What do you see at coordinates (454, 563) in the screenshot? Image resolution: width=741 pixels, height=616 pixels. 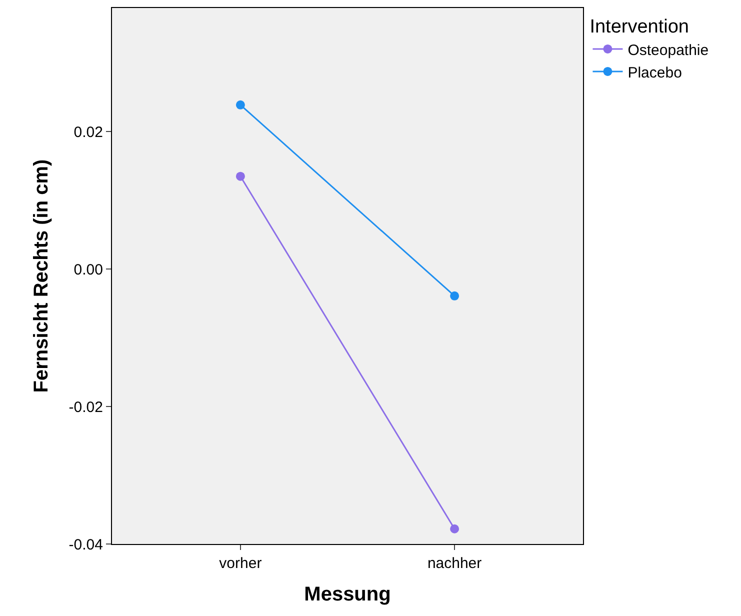 I see `x-tick-label: nachher` at bounding box center [454, 563].